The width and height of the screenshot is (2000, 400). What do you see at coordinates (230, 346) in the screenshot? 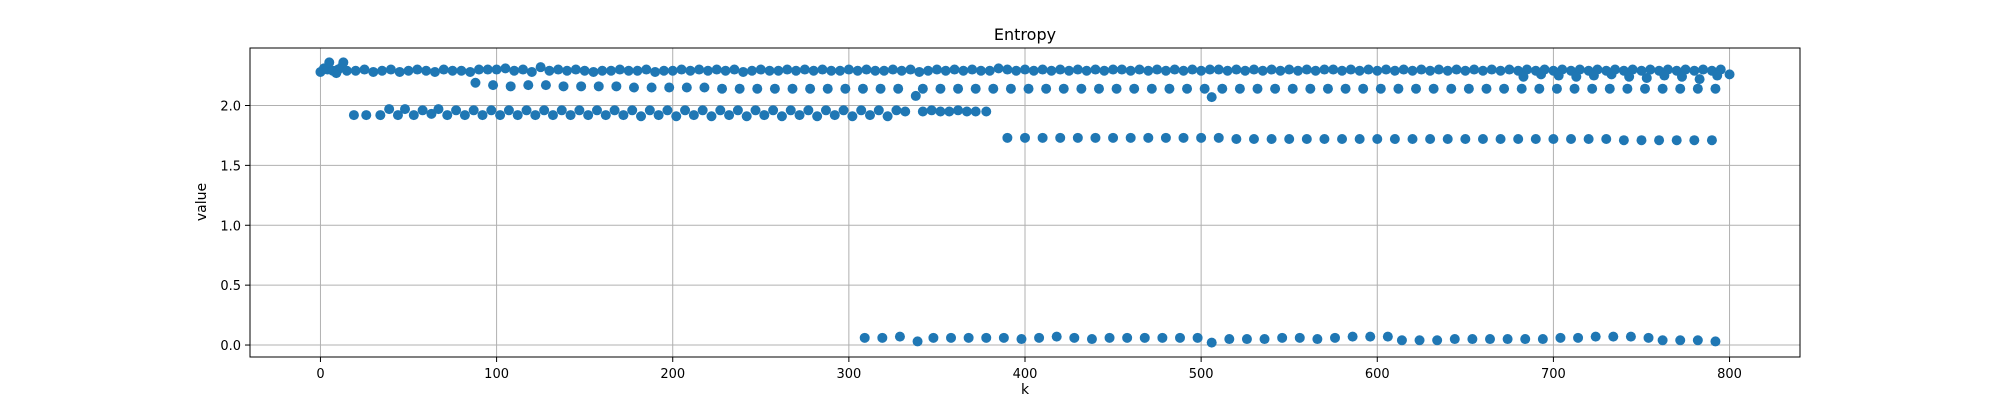
I see `y-tick-label: 0.0` at bounding box center [230, 346].